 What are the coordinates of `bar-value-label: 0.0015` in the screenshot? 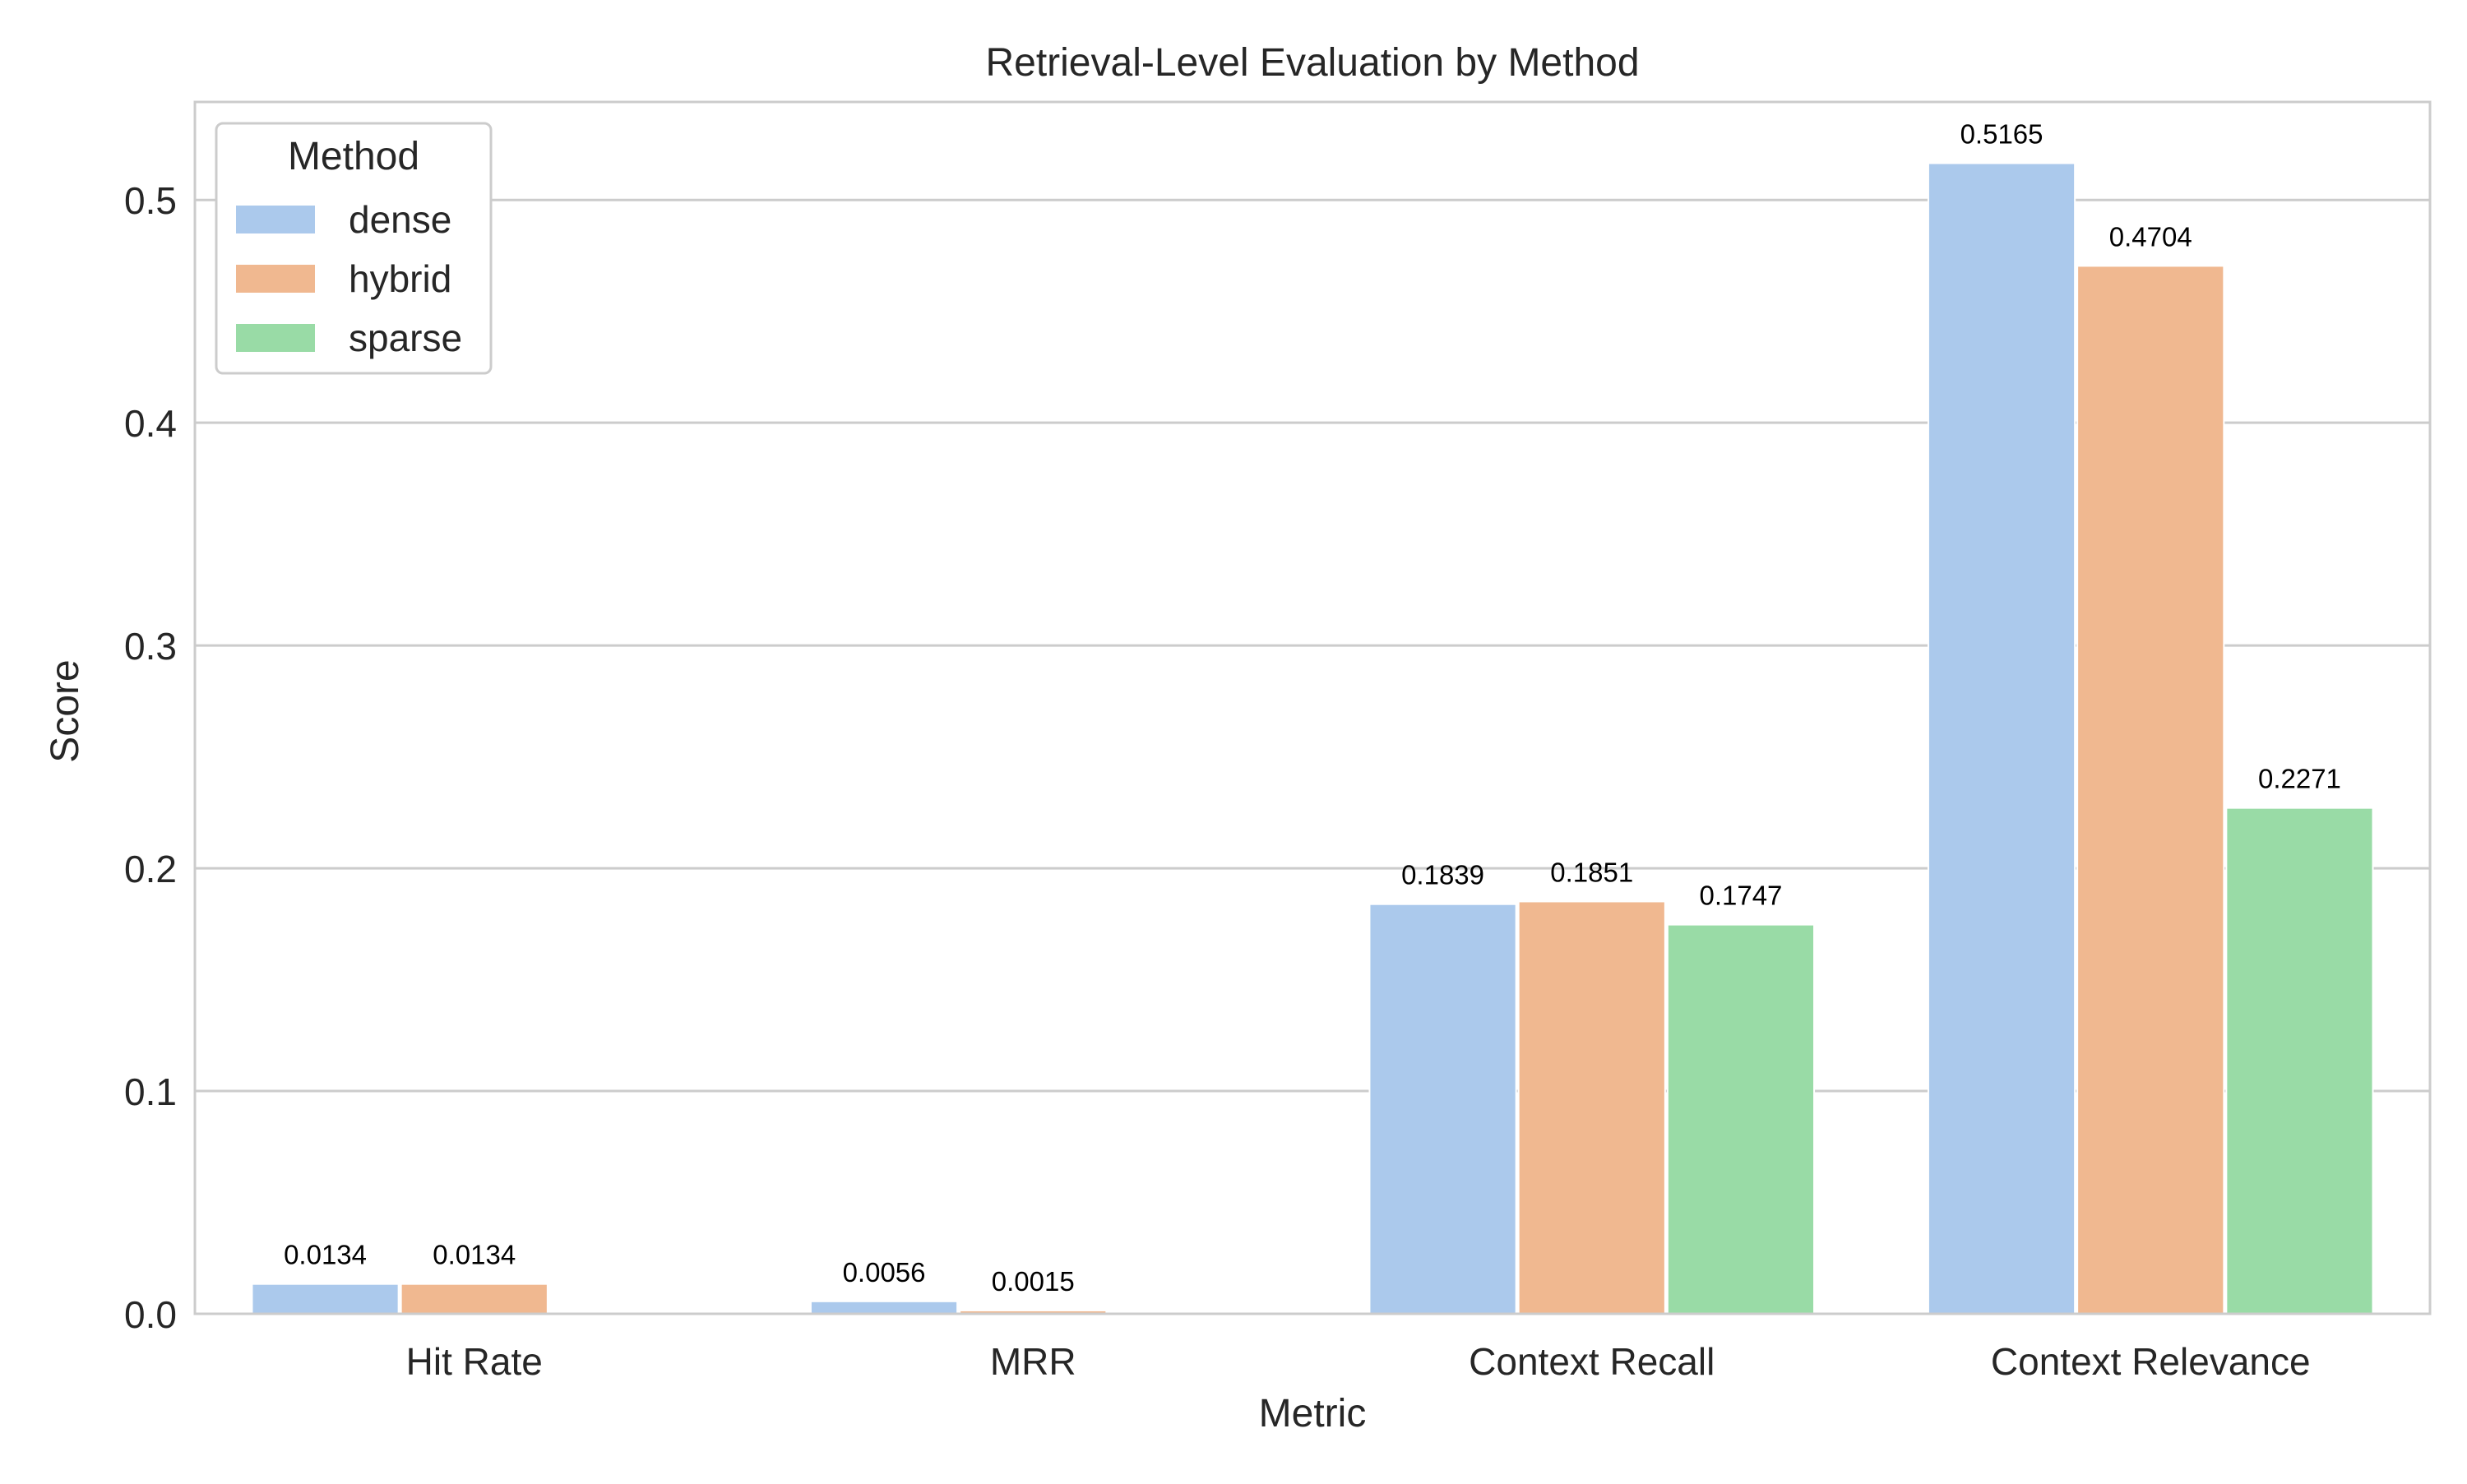 It's located at (1033, 1282).